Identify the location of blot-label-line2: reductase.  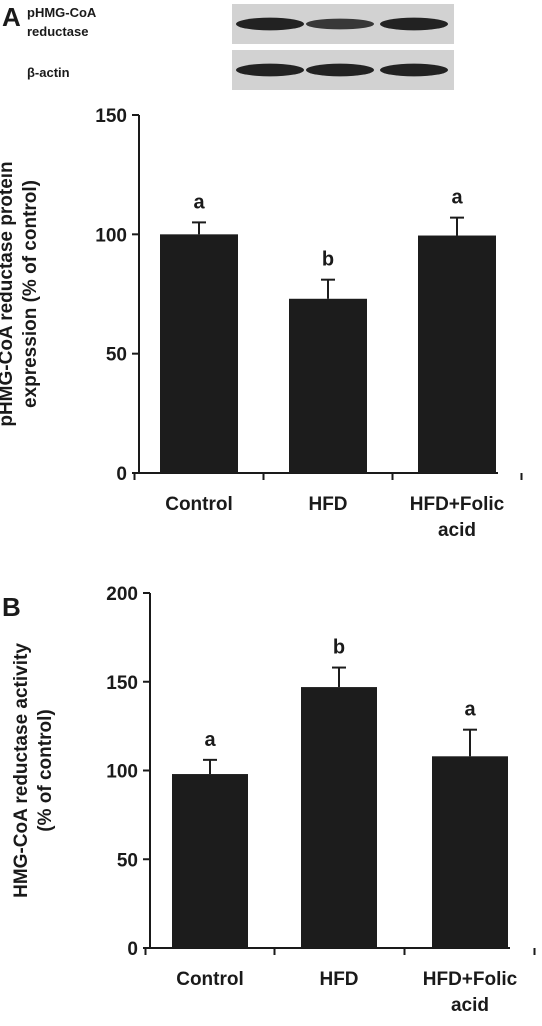
(57, 31).